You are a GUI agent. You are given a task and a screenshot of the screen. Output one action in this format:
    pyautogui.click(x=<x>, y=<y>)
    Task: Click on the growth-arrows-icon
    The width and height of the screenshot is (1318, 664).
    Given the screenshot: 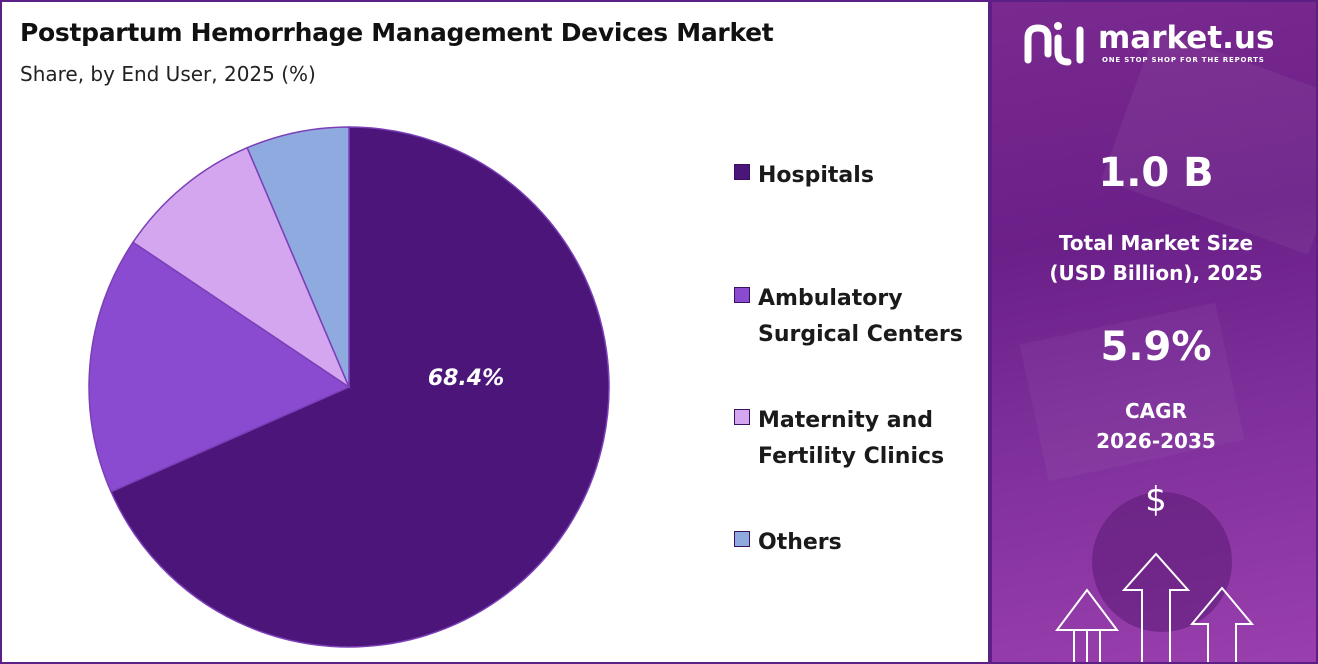 What is the action you would take?
    pyautogui.click(x=1155, y=607)
    